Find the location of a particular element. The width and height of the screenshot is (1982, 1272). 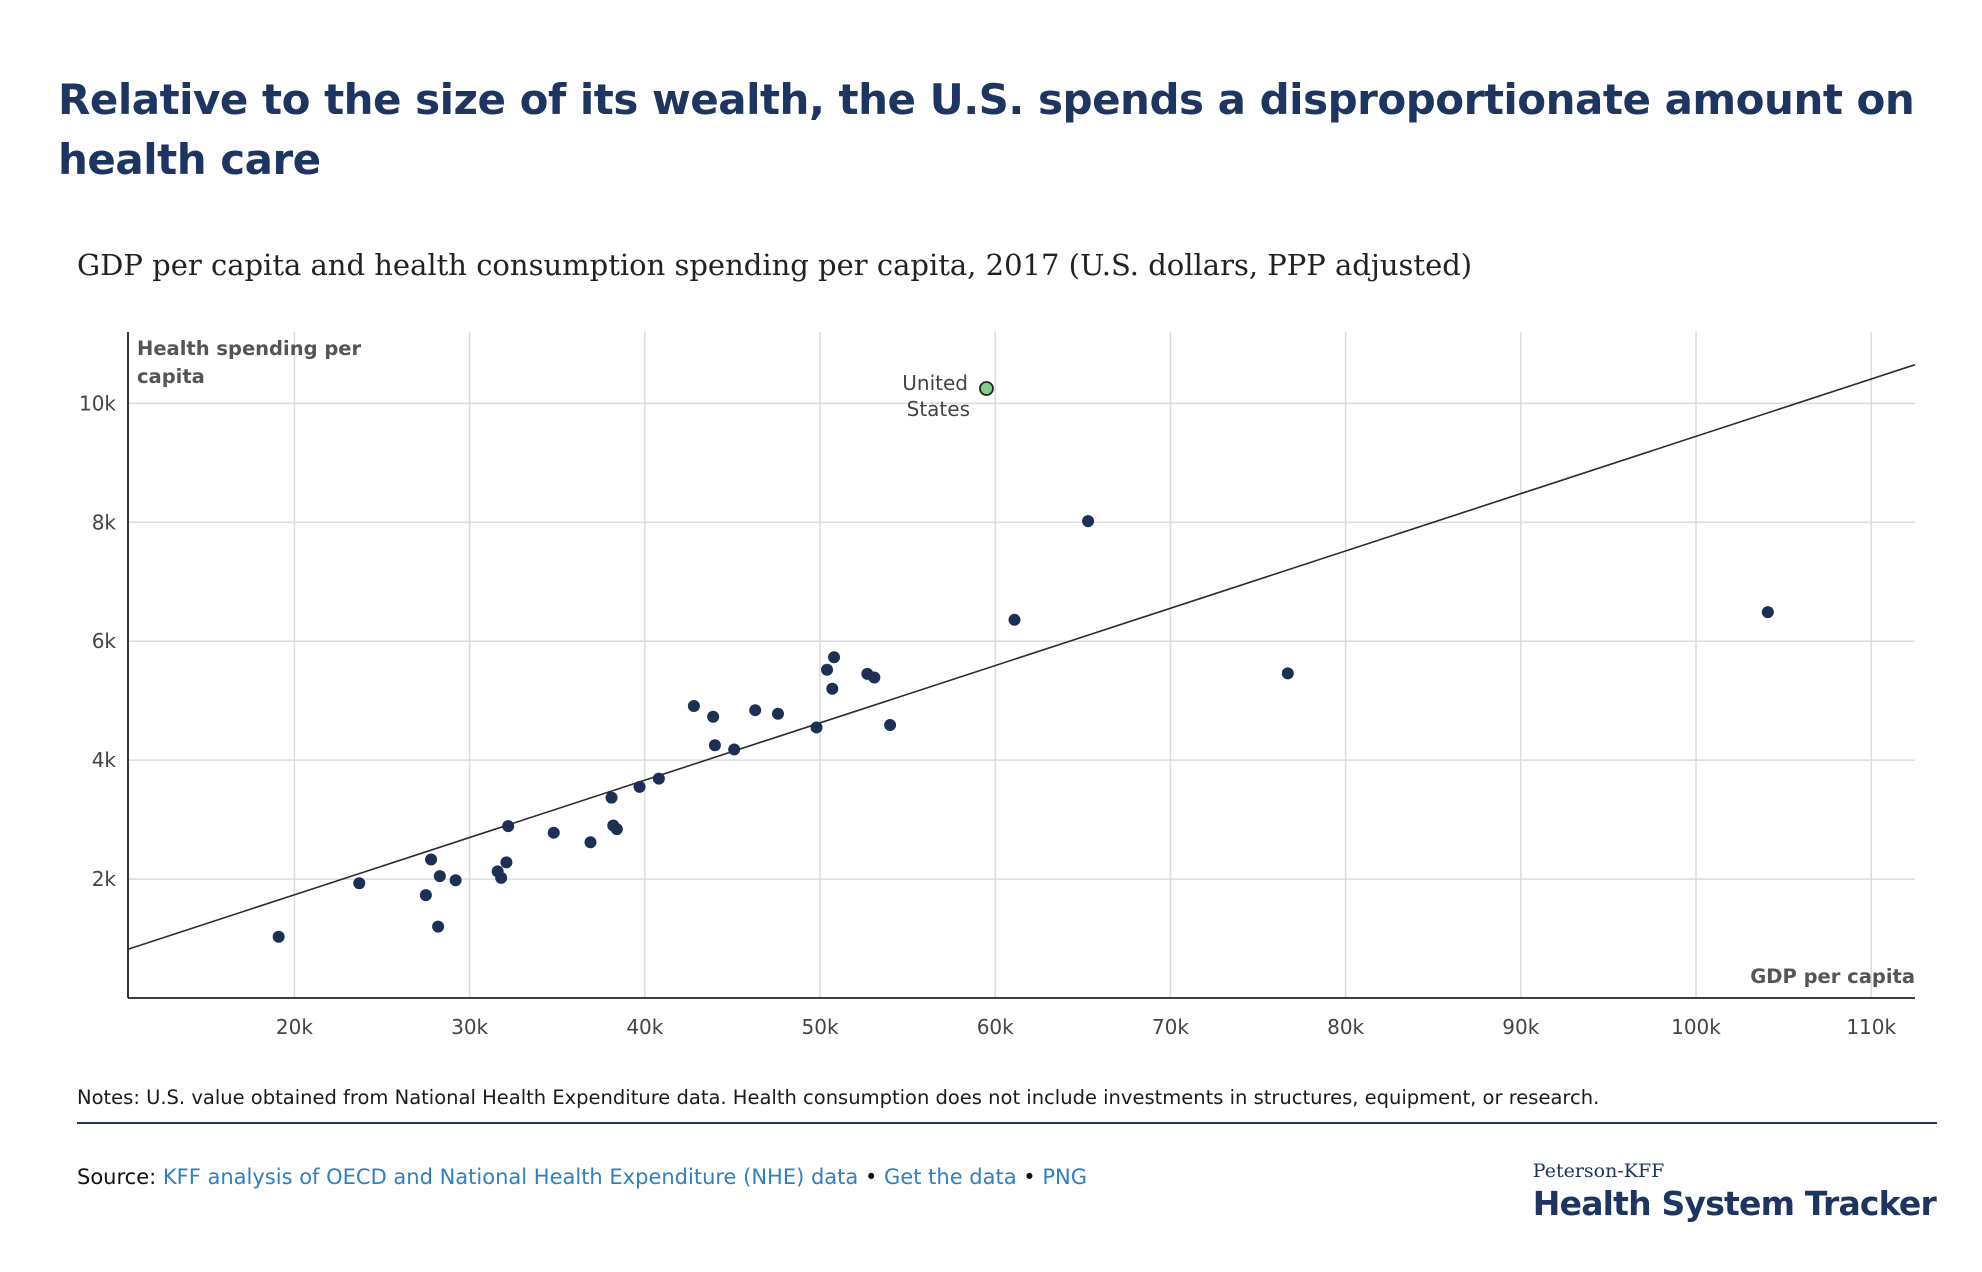

us-label-line1: United is located at coordinates (935, 383).